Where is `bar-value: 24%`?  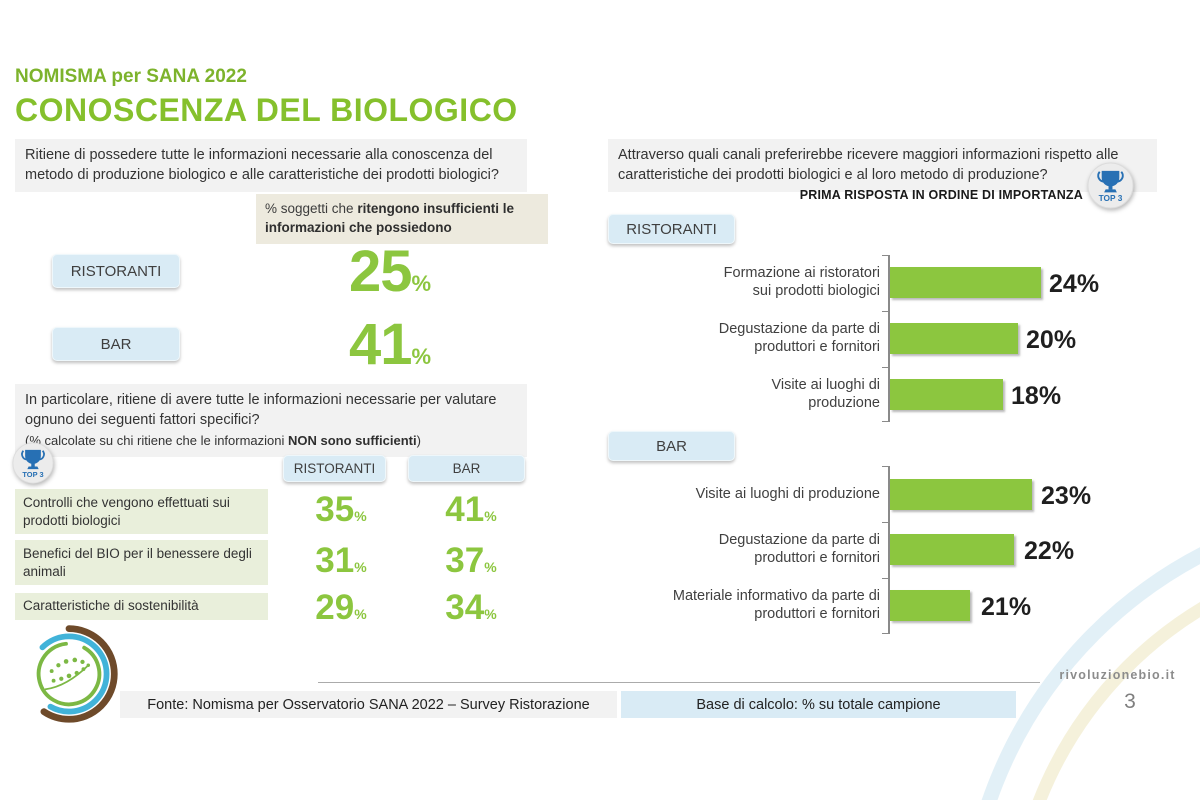
bar-value: 24% is located at coordinates (1074, 284).